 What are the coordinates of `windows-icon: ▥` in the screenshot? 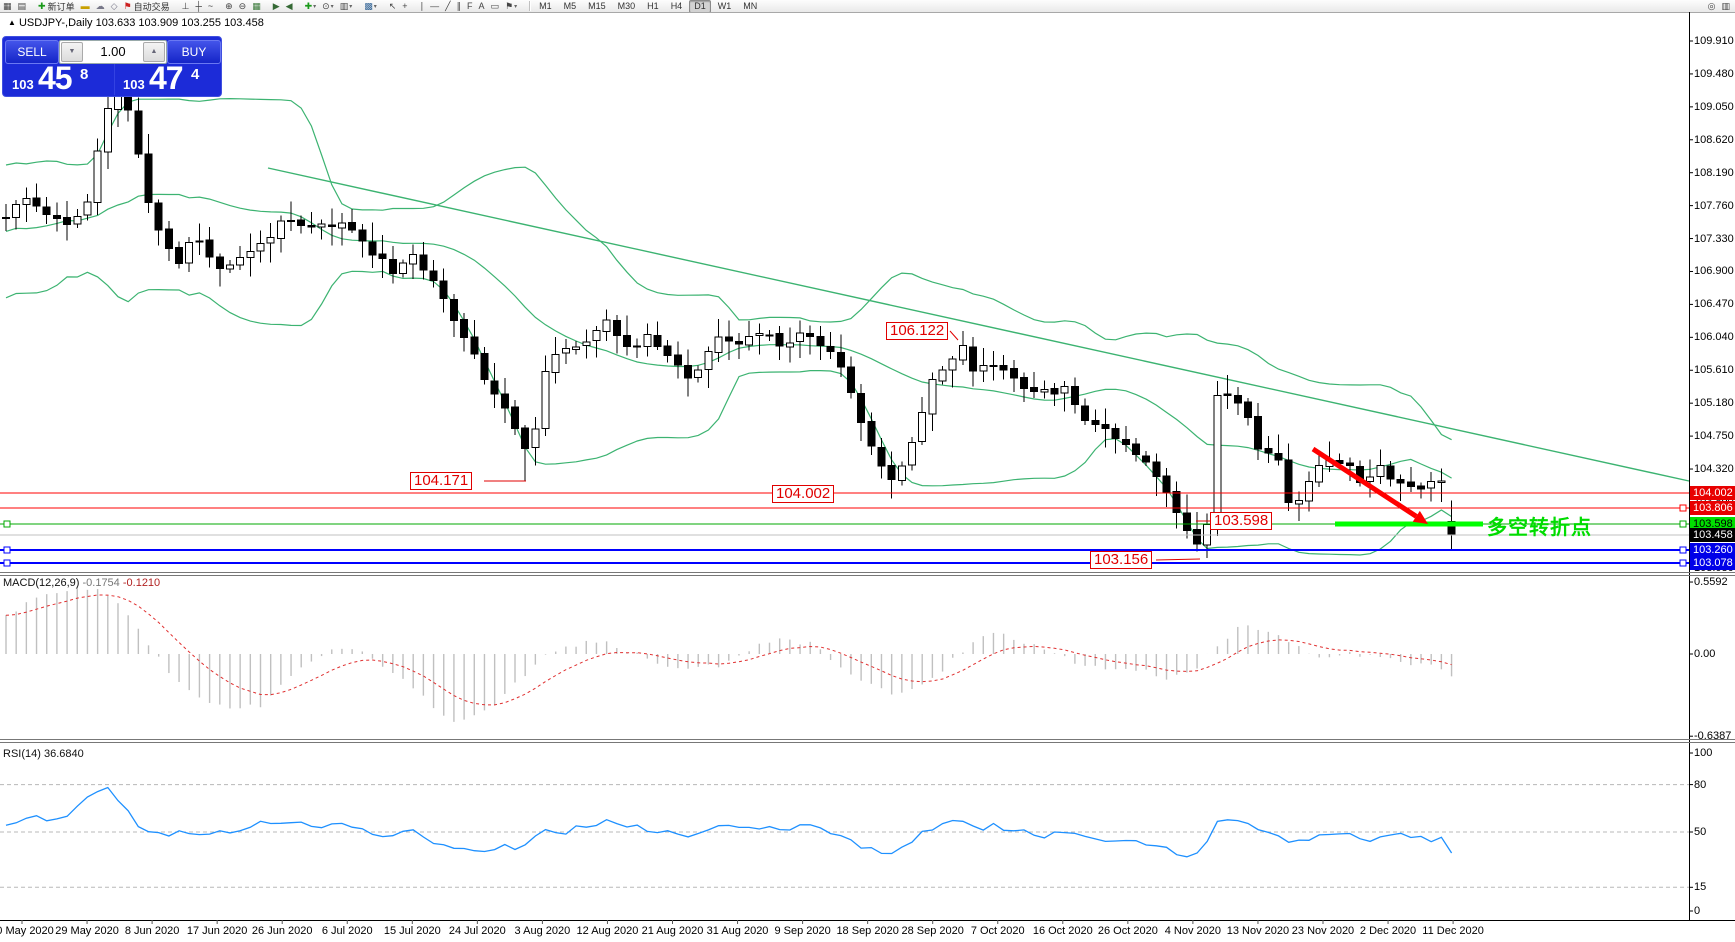 It's located at (1725, 5).